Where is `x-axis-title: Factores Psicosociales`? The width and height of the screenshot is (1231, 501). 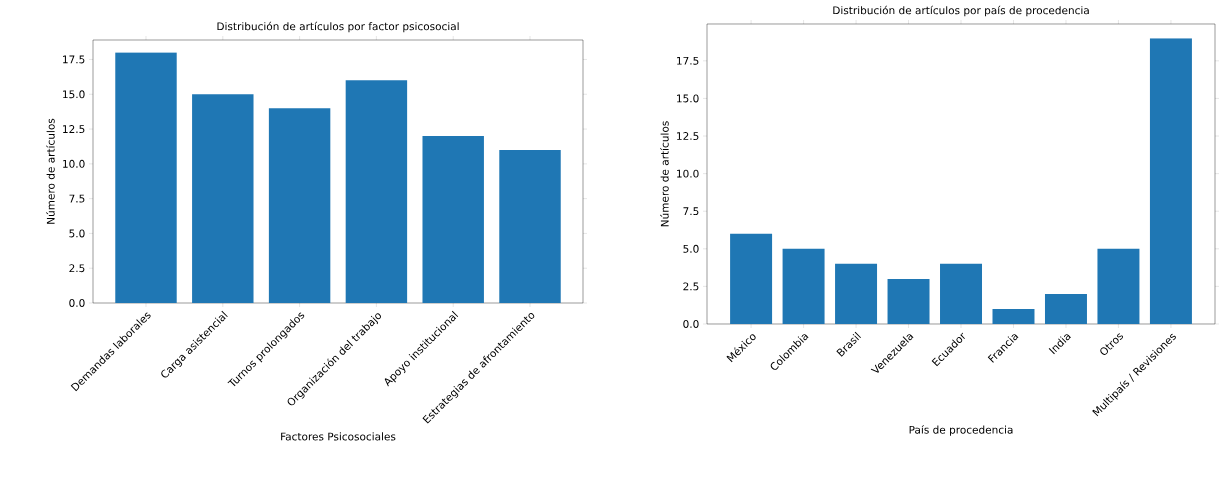
x-axis-title: Factores Psicosociales is located at coordinates (338, 436).